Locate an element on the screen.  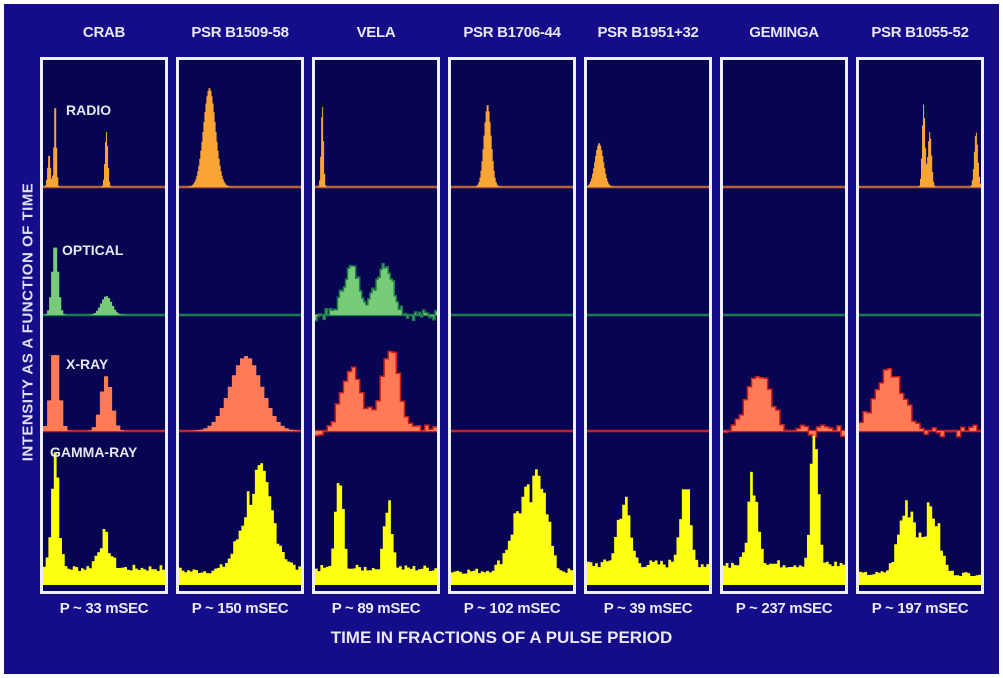
pulsar-period: P ~ 150 mSEC is located at coordinates (240, 608).